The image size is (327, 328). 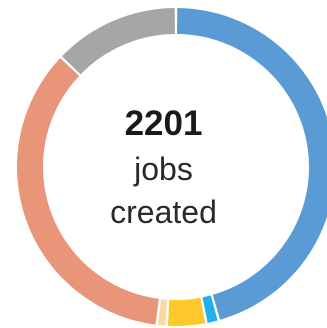 I want to click on center-label-jobs: jobs, so click(x=163, y=169).